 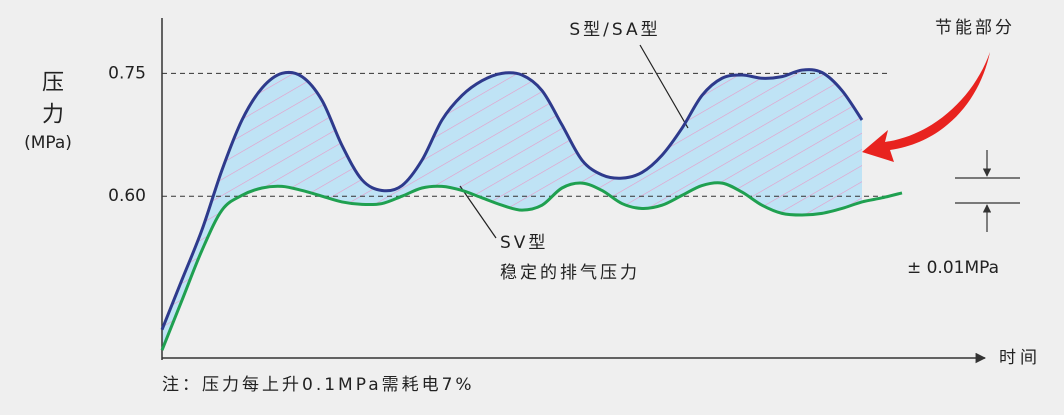 What do you see at coordinates (524, 243) in the screenshot?
I see `series-label: SV型` at bounding box center [524, 243].